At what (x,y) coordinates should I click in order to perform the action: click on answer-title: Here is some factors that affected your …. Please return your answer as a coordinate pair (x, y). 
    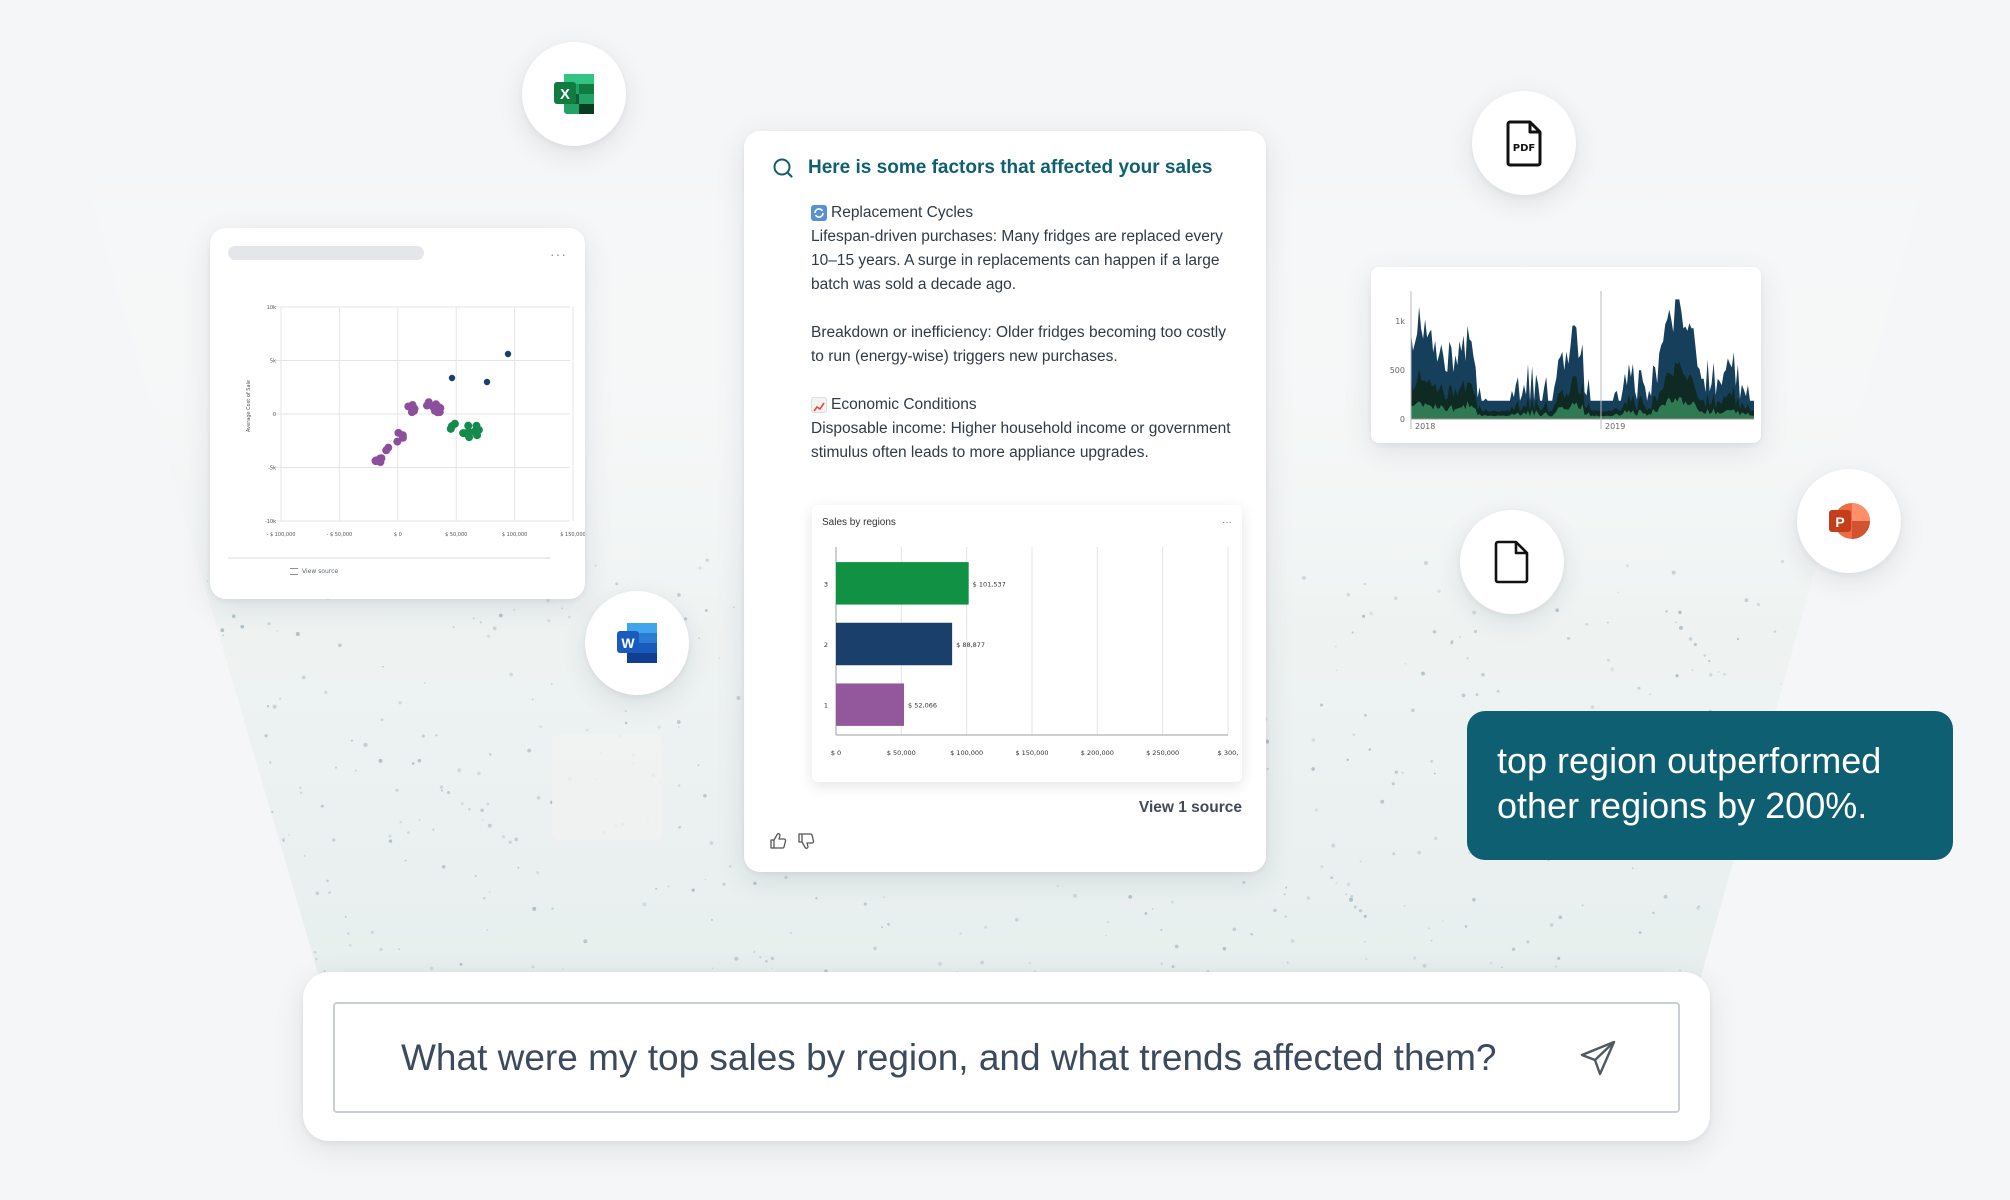
    Looking at the image, I should click on (1010, 167).